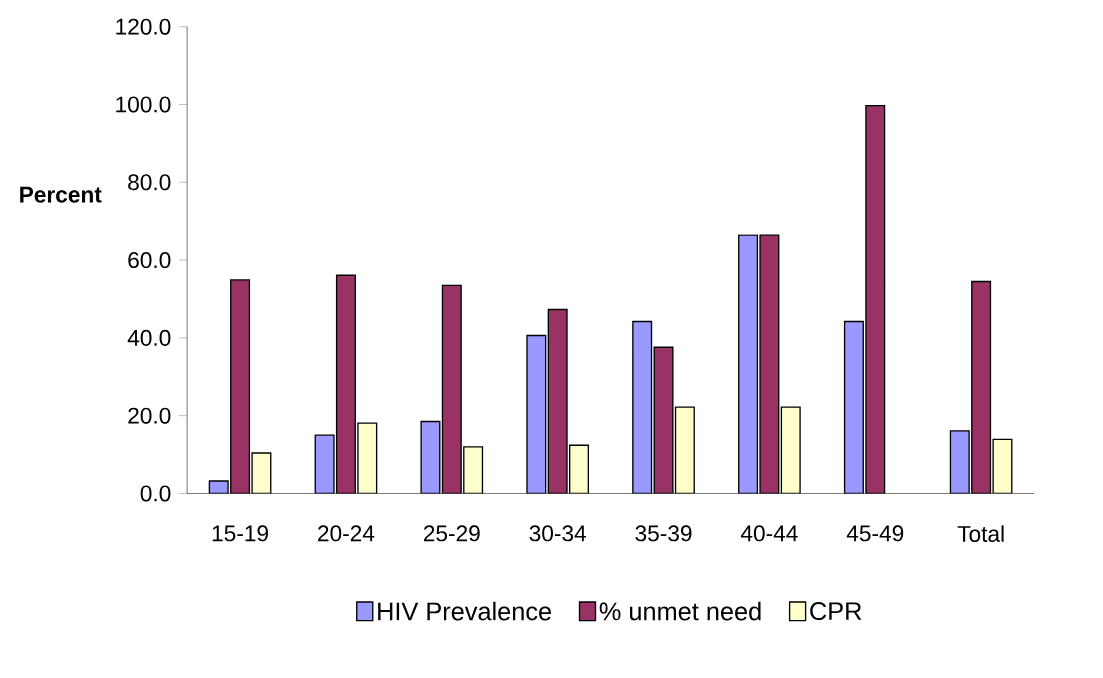 This screenshot has width=1103, height=678. Describe the element at coordinates (663, 533) in the screenshot. I see `x-tick-label: 35-39` at that location.